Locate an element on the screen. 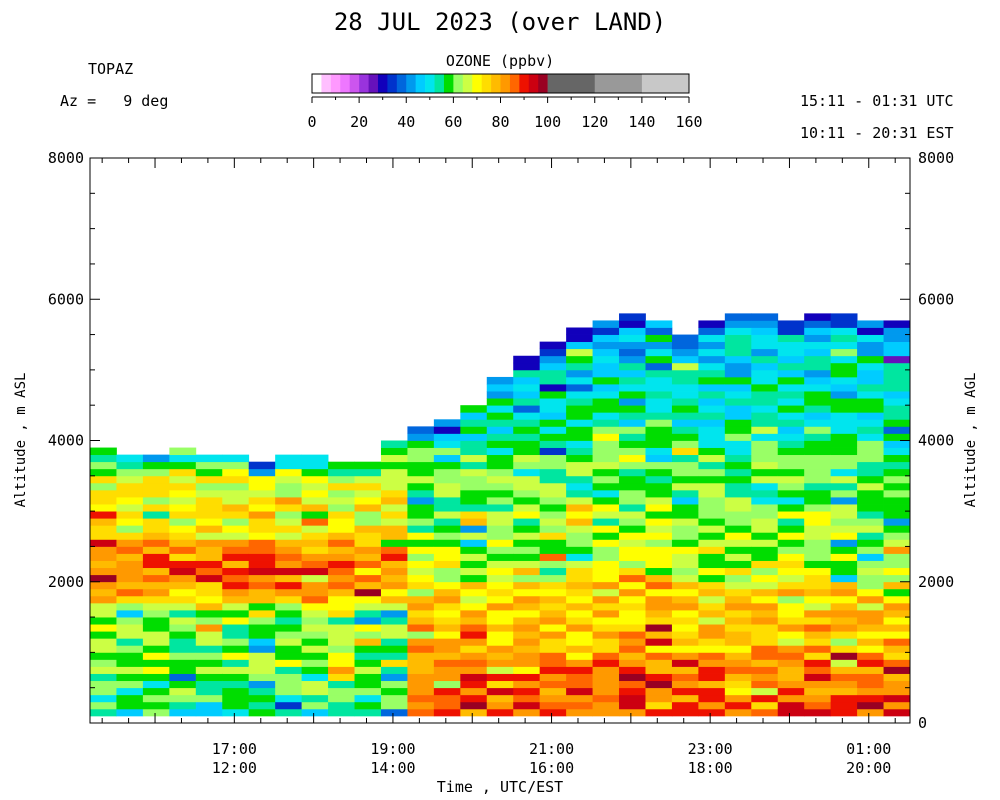  y-tick-label-left: 8000 is located at coordinates (66, 158).